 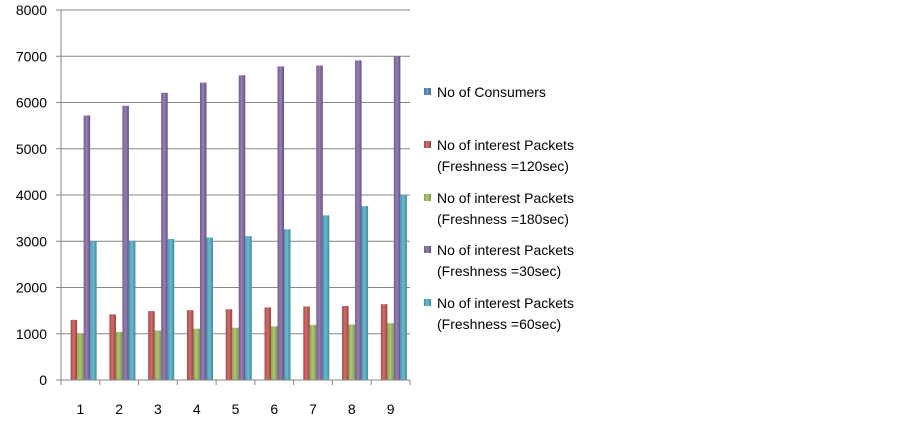 What do you see at coordinates (31, 288) in the screenshot?
I see `y-tick-label: 2000` at bounding box center [31, 288].